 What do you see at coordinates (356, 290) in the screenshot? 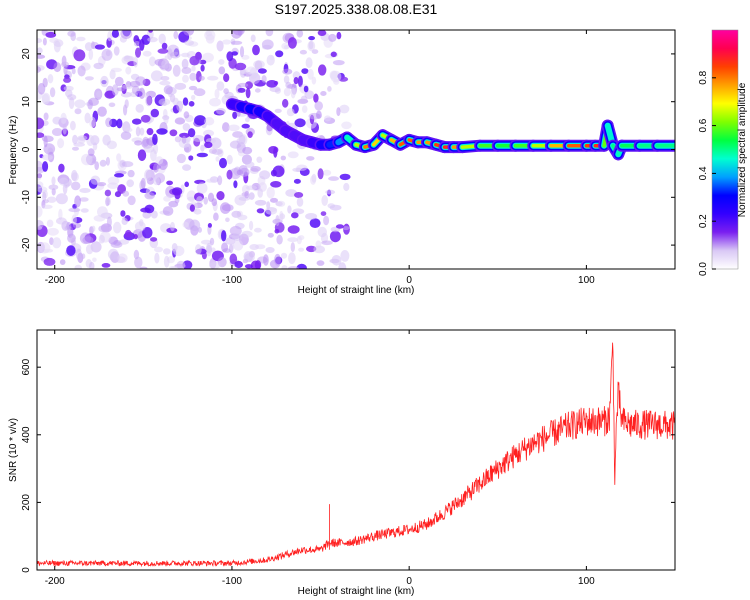
I see `spectrogram-x-axis-label: Height of straight line (km)` at bounding box center [356, 290].